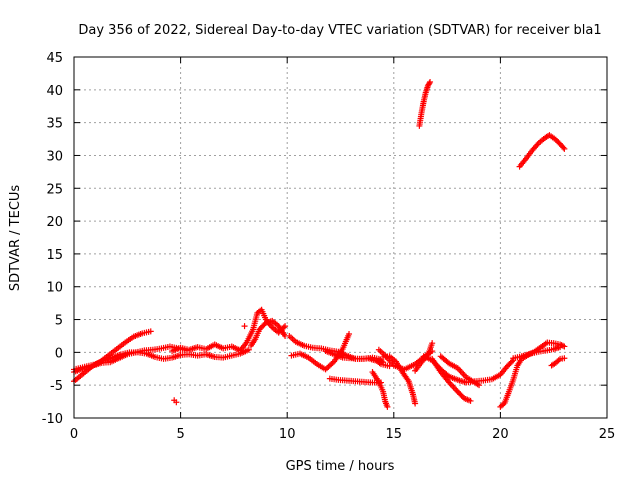 Image resolution: width=640 pixels, height=480 pixels. Describe the element at coordinates (607, 434) in the screenshot. I see `x-tick-label: 25` at that location.